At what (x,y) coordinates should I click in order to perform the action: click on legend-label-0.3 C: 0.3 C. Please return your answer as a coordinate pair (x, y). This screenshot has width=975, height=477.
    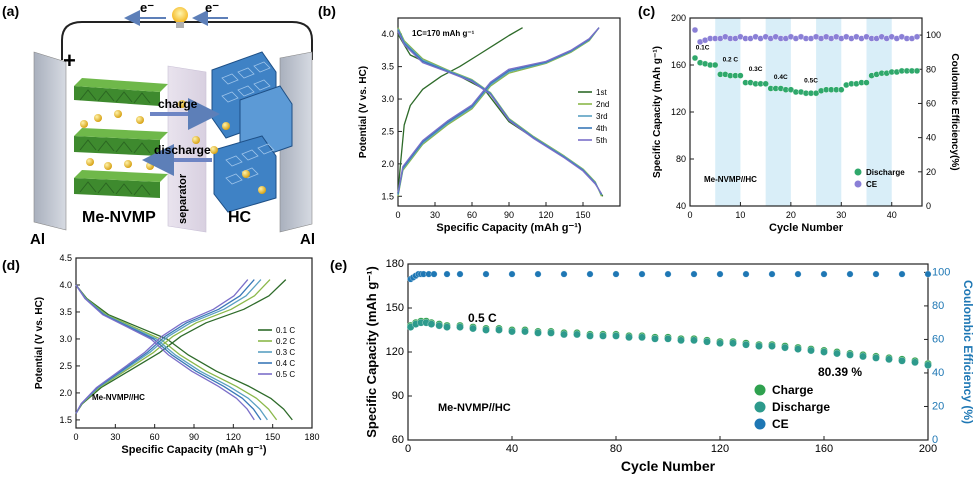
    Looking at the image, I should click on (285, 352).